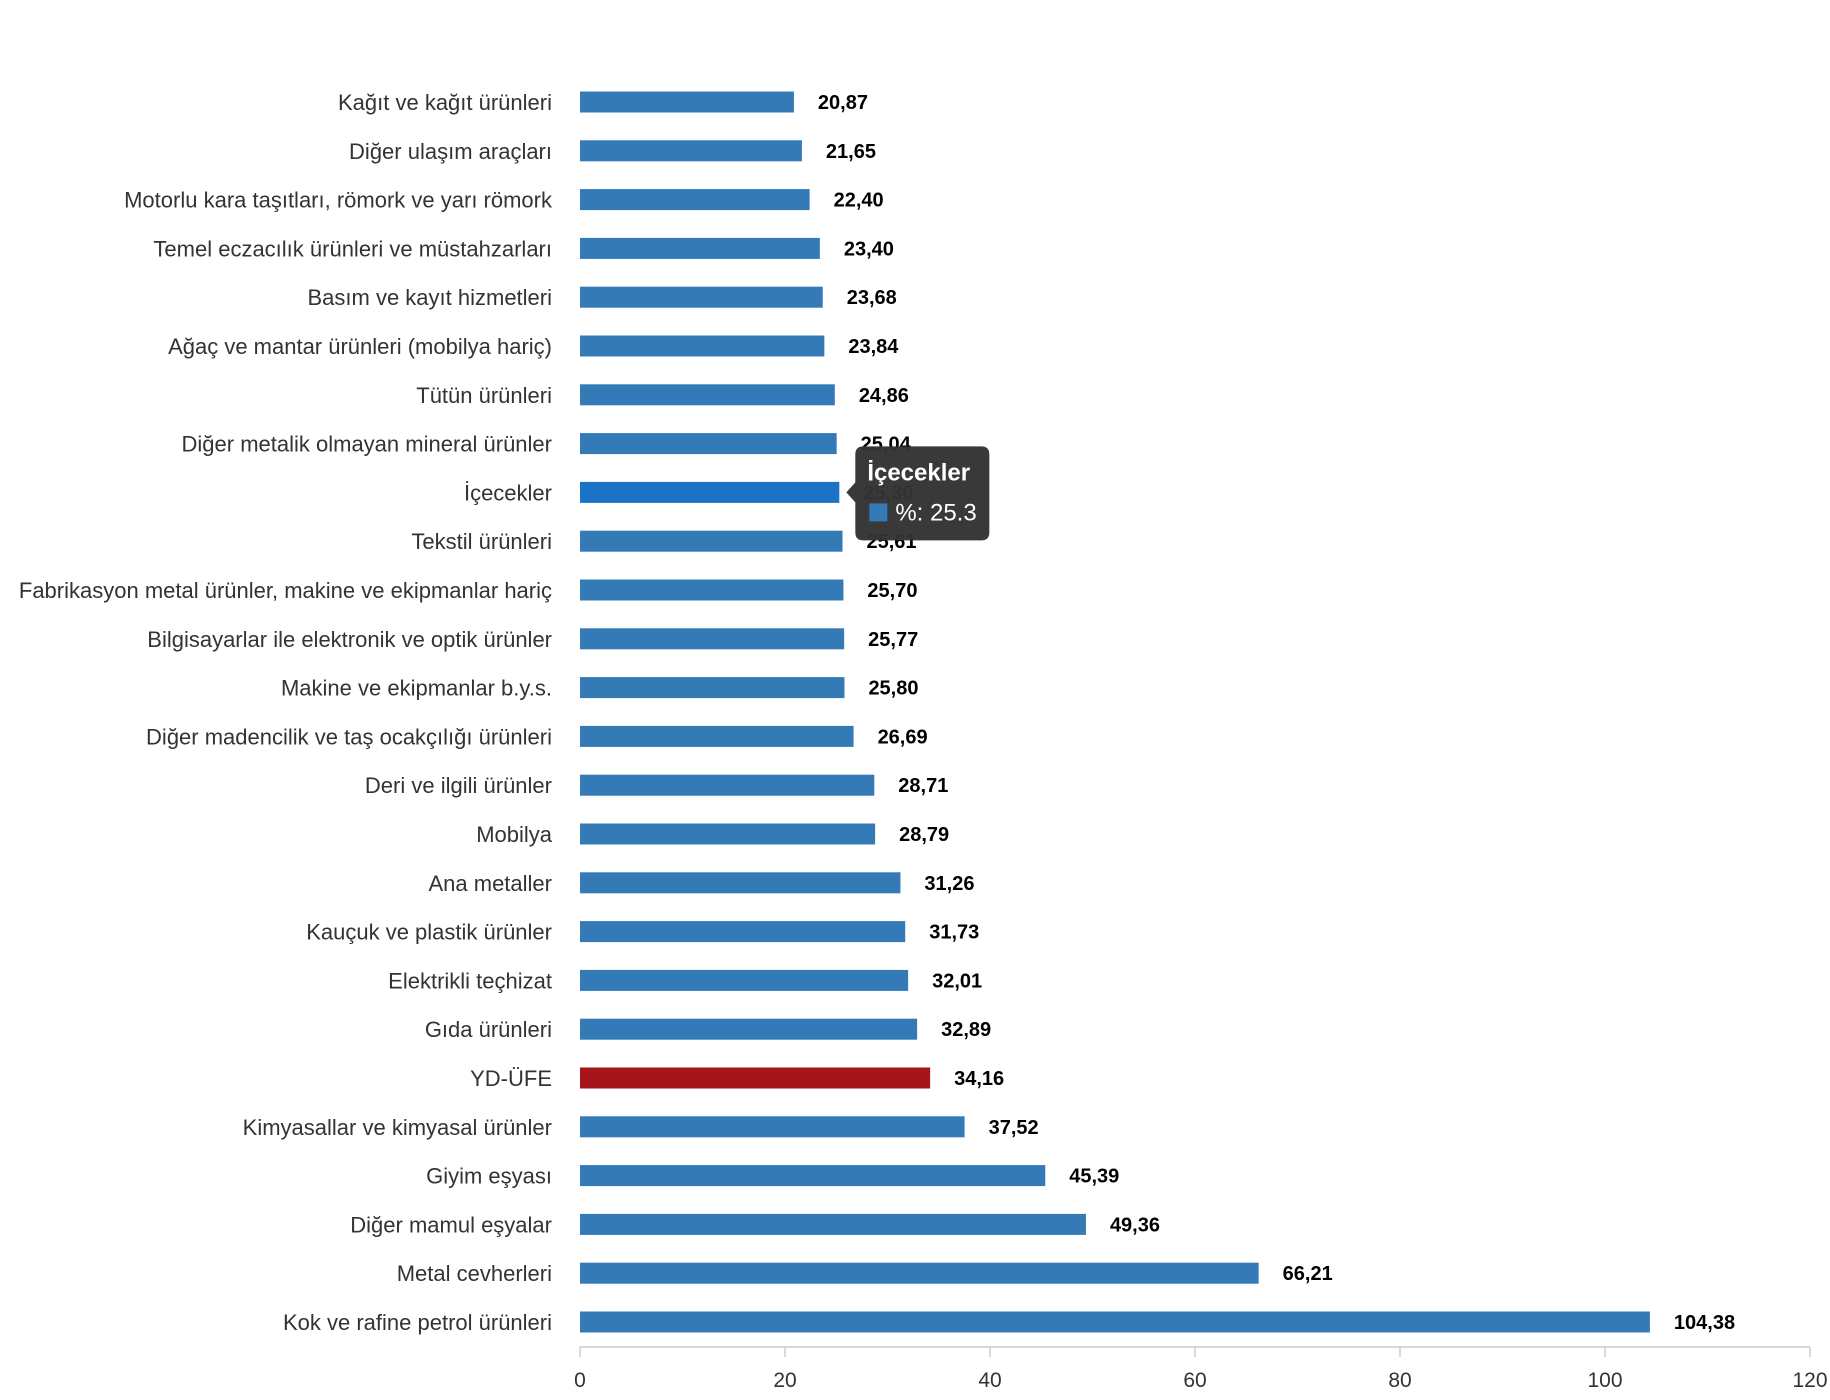 This screenshot has height=1400, width=1830. What do you see at coordinates (1094, 1177) in the screenshot?
I see `value-label: 45,39` at bounding box center [1094, 1177].